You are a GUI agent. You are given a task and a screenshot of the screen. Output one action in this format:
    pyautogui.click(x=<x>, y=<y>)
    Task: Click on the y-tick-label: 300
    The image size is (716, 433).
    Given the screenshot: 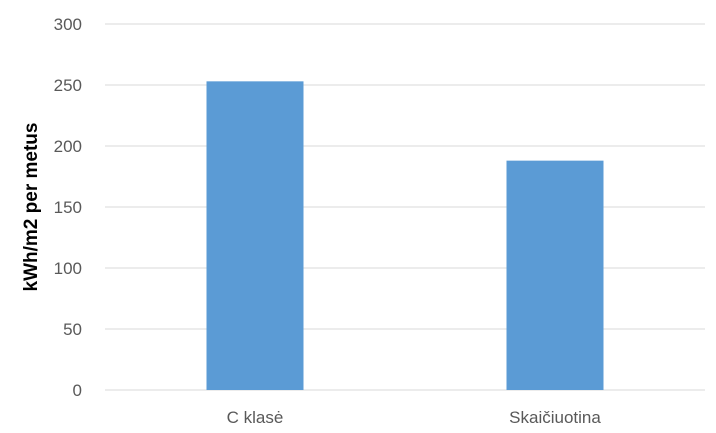 What is the action you would take?
    pyautogui.click(x=68, y=24)
    